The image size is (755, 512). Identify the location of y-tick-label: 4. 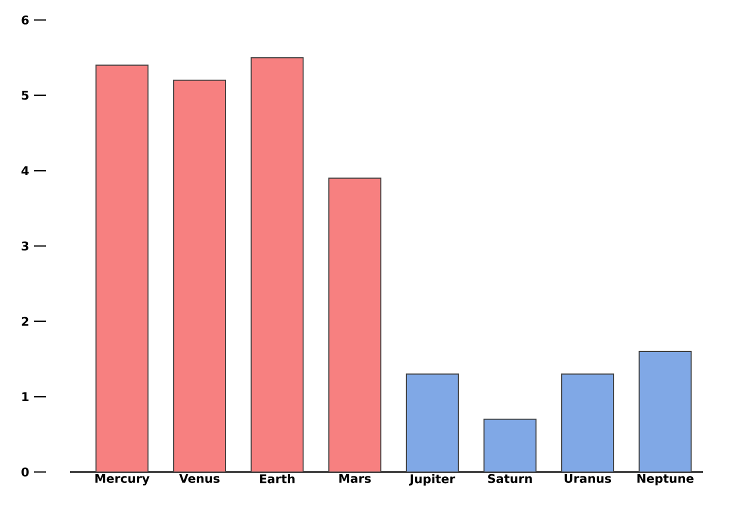
(25, 171).